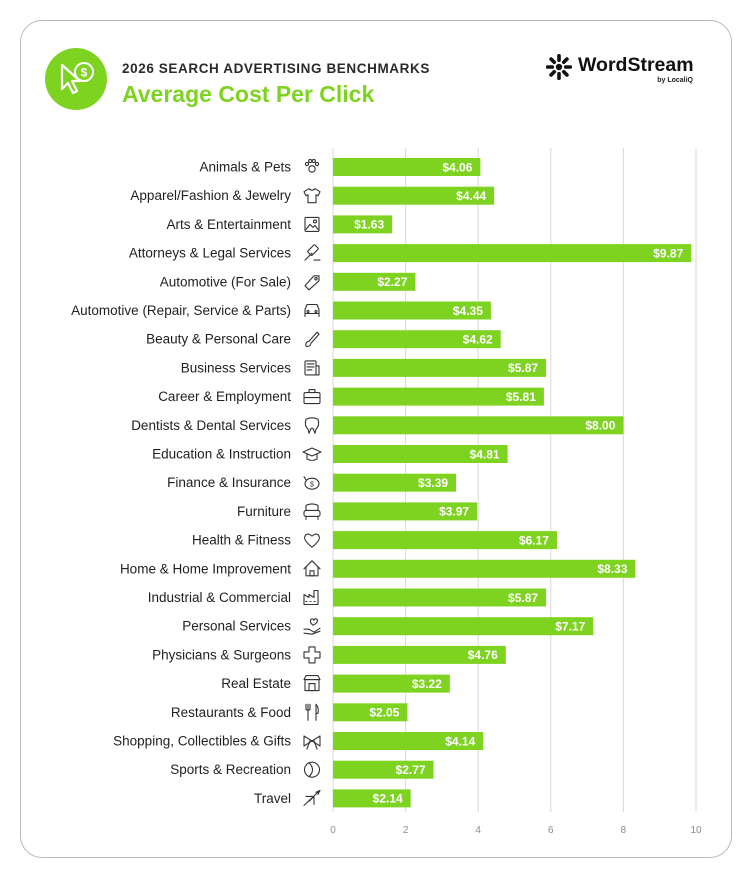  Describe the element at coordinates (312, 224) in the screenshot. I see `picture-icon` at that location.